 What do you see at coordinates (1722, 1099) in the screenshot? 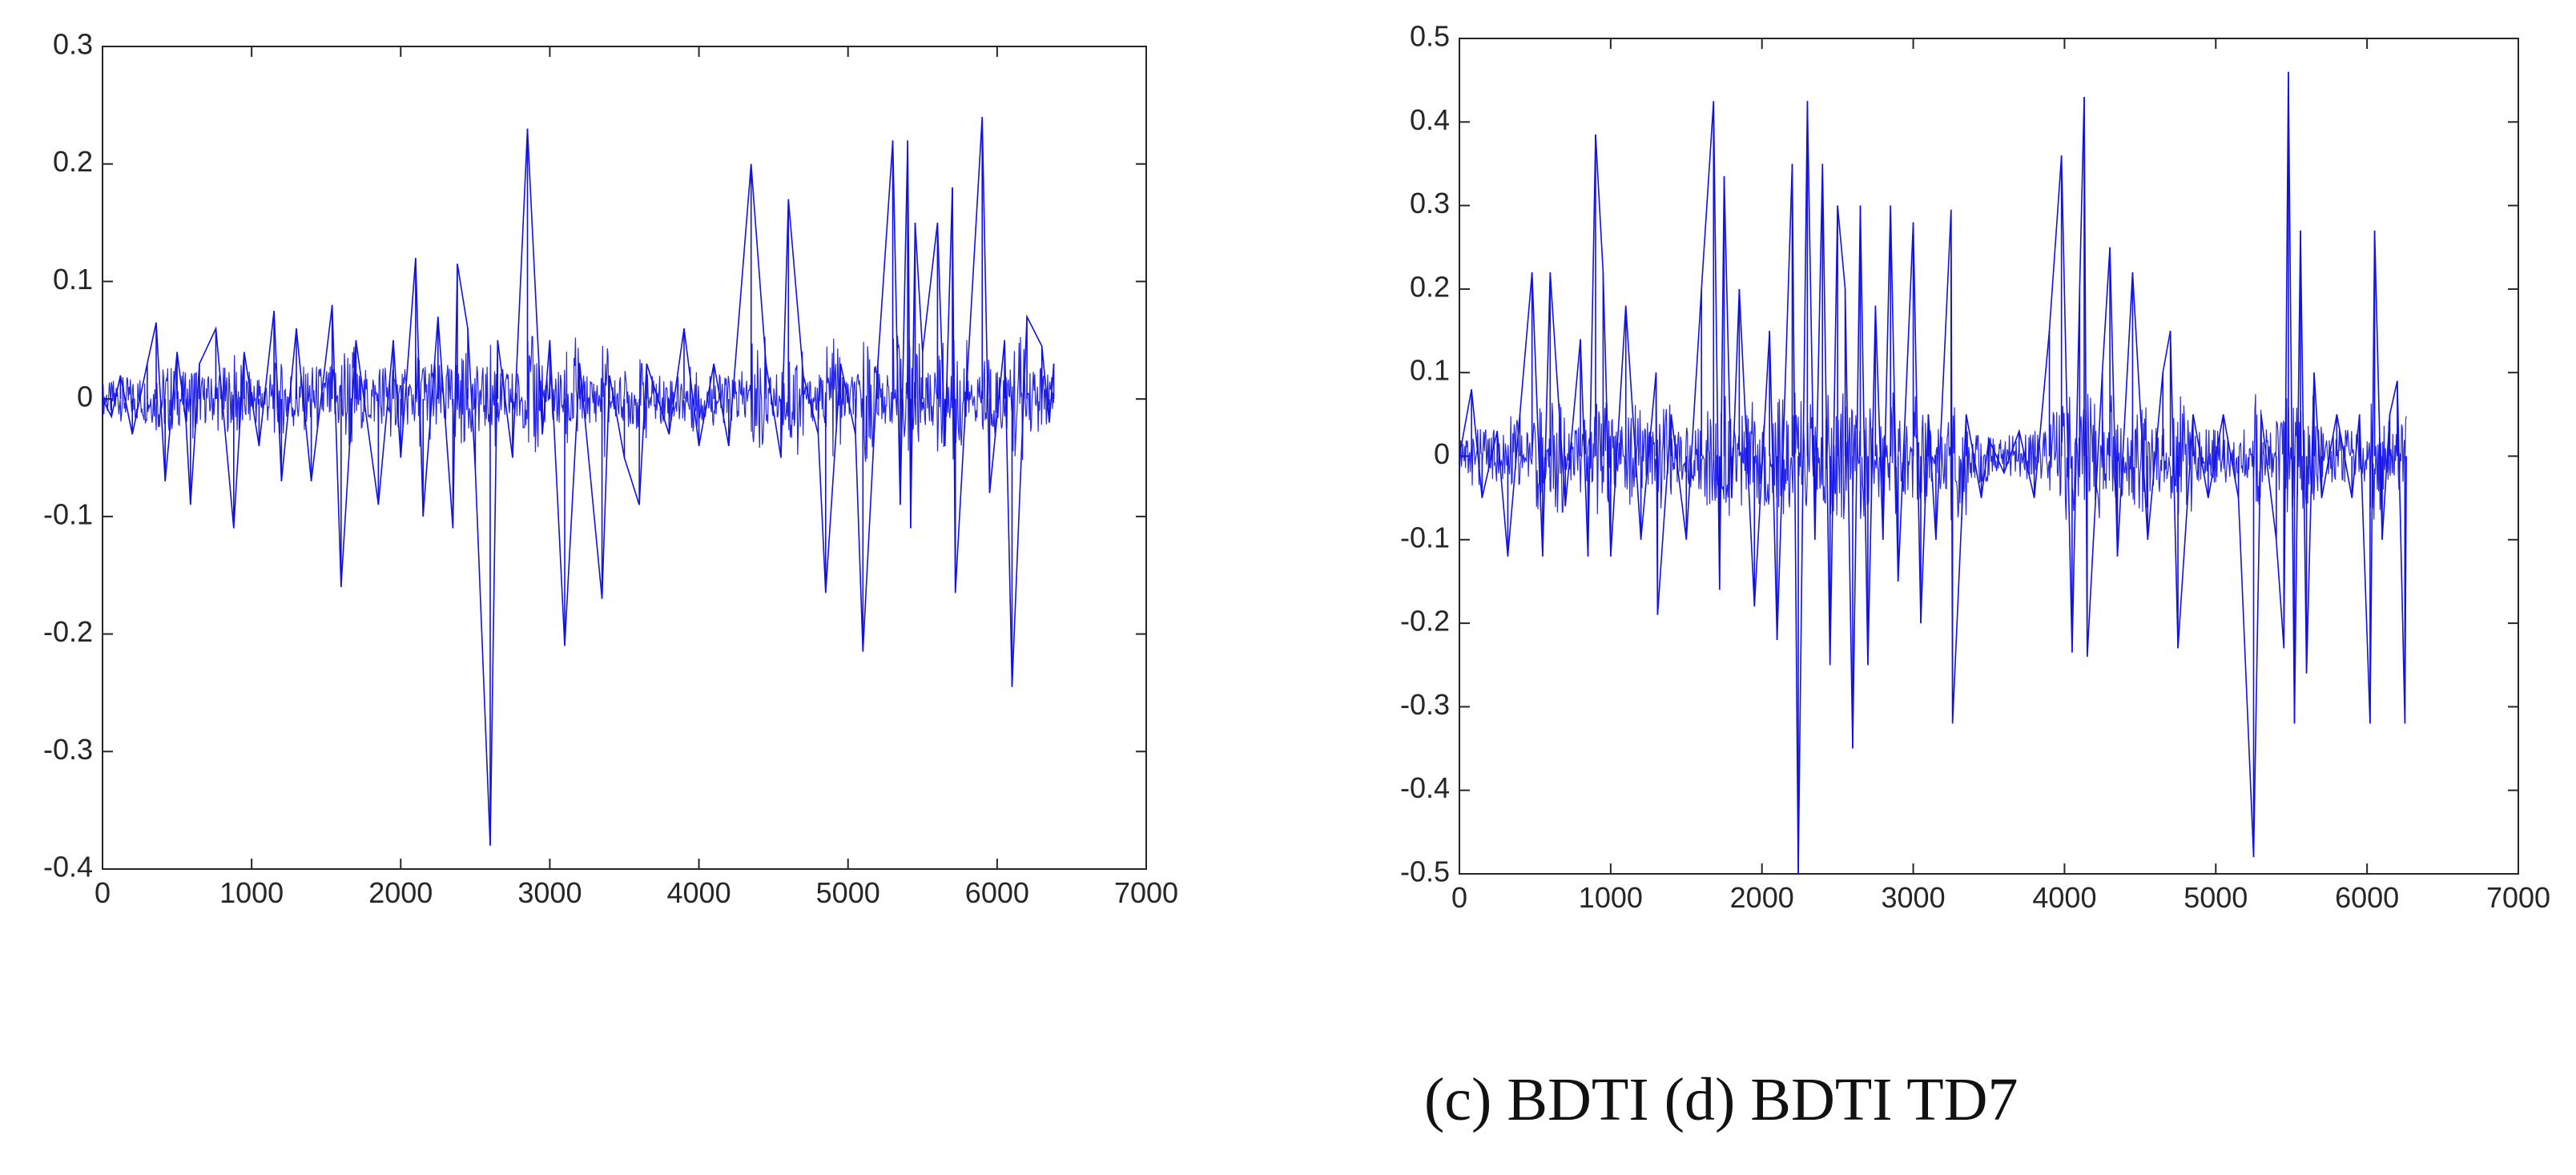
I see `figure-caption: (c) BDTI (d) BDTI TD7` at bounding box center [1722, 1099].